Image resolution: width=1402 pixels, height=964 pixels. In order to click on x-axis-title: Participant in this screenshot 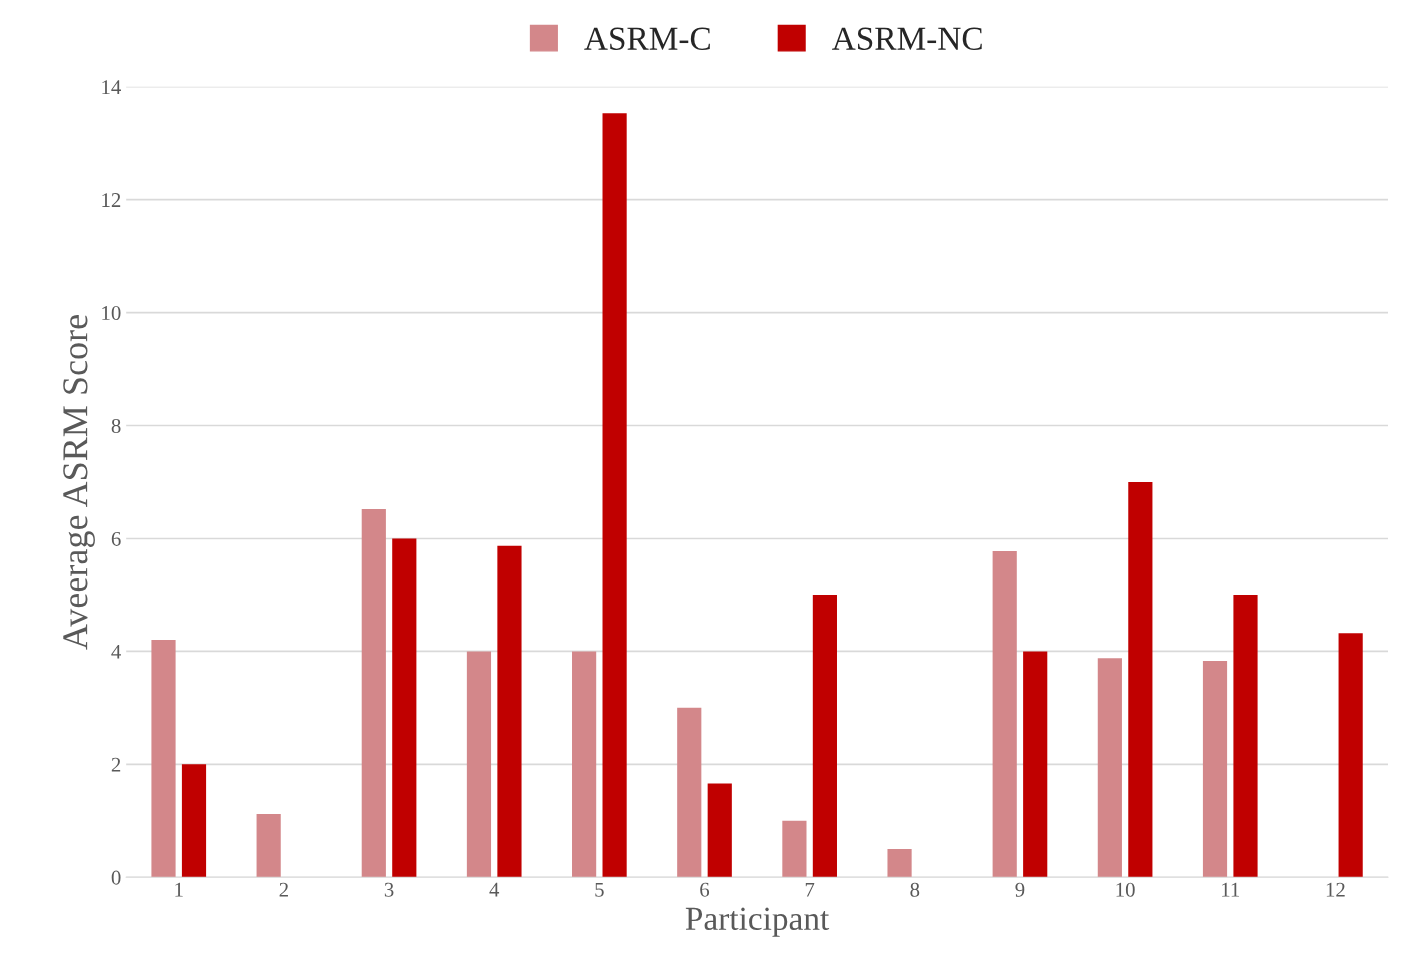, I will do `click(757, 922)`.